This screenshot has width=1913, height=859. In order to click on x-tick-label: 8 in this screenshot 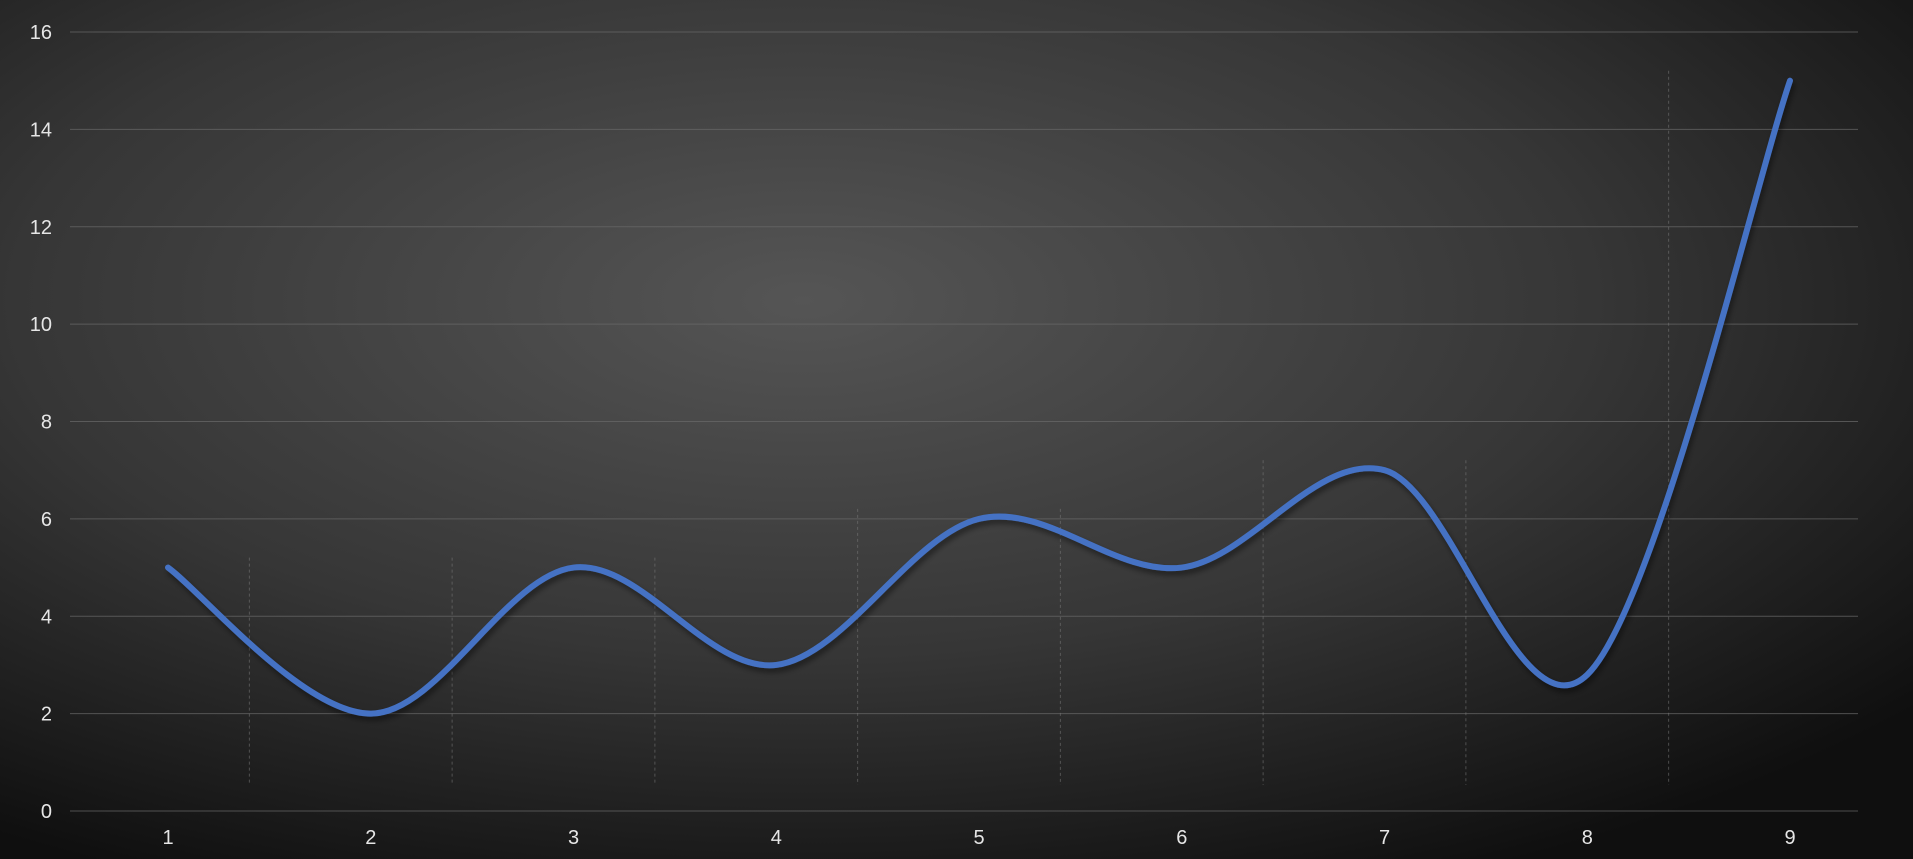, I will do `click(1587, 838)`.